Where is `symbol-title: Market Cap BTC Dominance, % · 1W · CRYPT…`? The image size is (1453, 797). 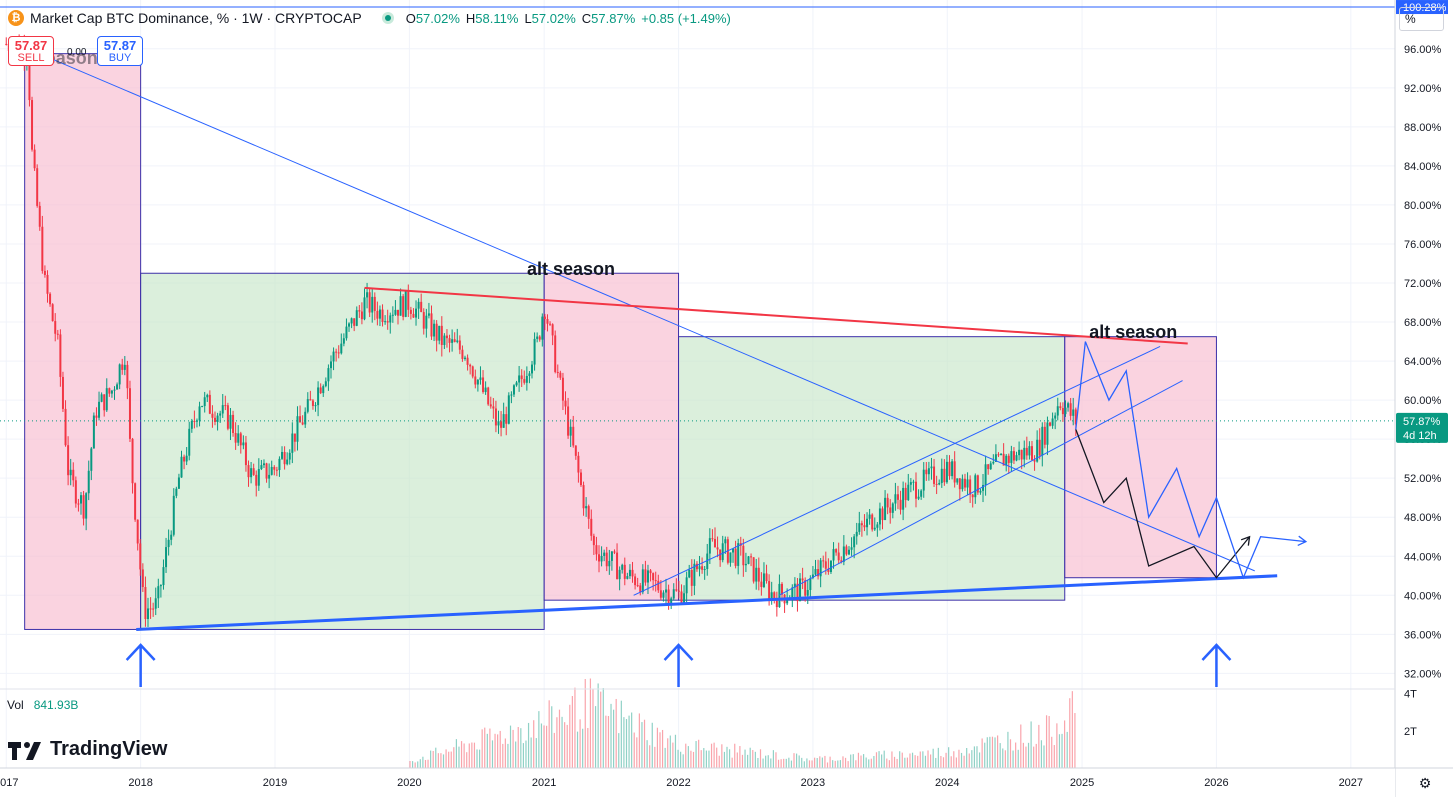
symbol-title: Market Cap BTC Dominance, % · 1W · CRYPT… is located at coordinates (196, 18).